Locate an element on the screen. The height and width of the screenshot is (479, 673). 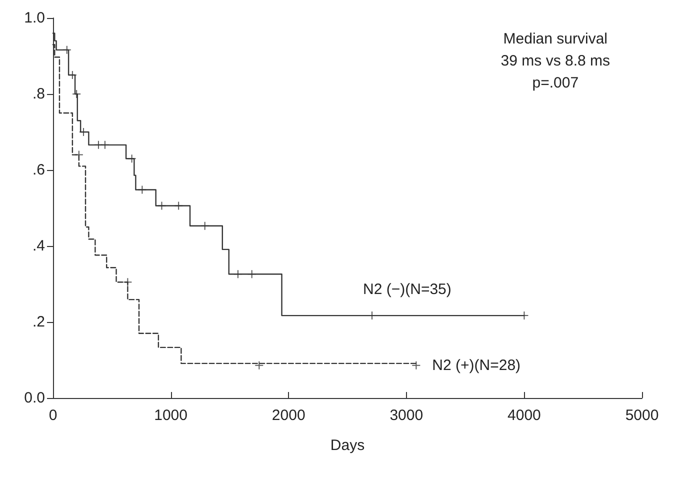
series-label: N2 (+)(N=28) is located at coordinates (476, 365).